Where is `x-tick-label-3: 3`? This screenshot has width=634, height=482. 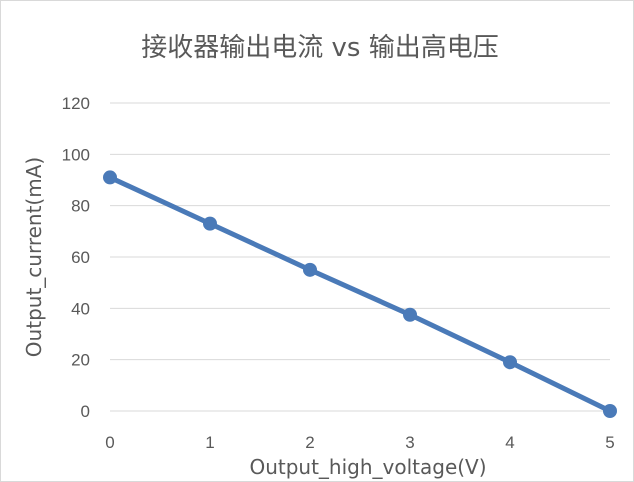 x-tick-label-3: 3 is located at coordinates (409, 442).